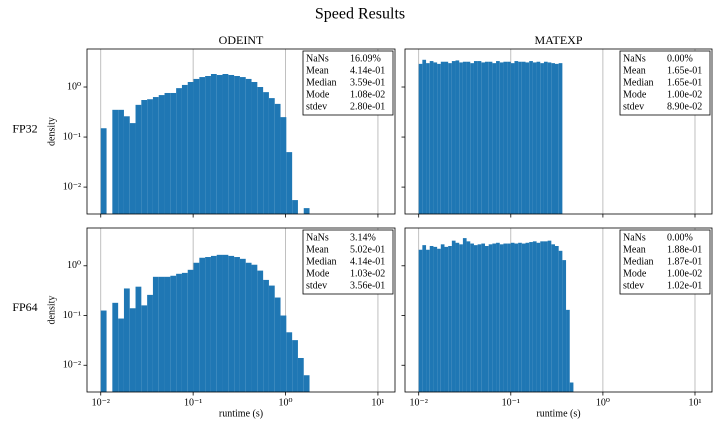  Describe the element at coordinates (72, 315) in the screenshot. I see `y-tick-label: 10⁻¹` at that location.